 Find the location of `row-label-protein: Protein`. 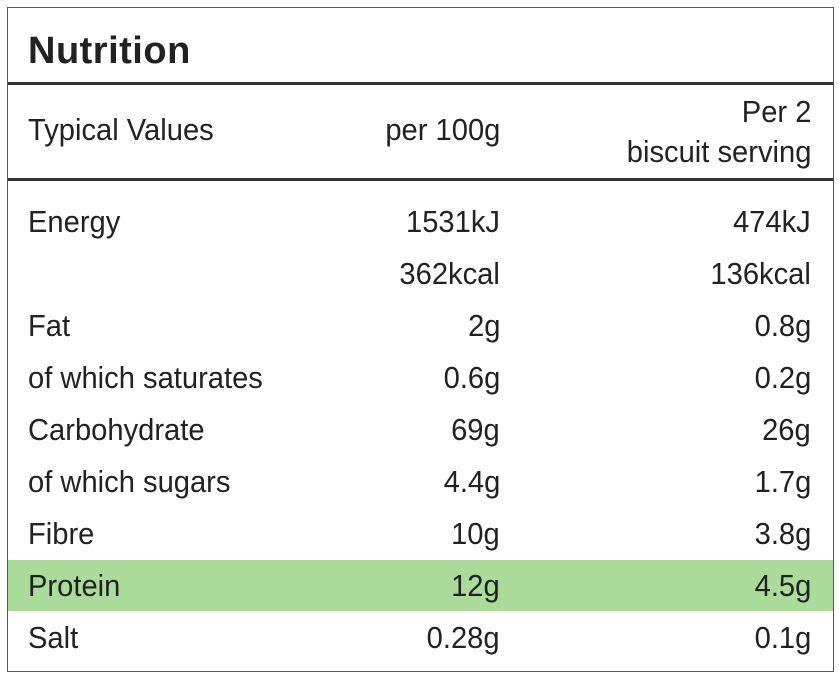

row-label-protein: Protein is located at coordinates (74, 585).